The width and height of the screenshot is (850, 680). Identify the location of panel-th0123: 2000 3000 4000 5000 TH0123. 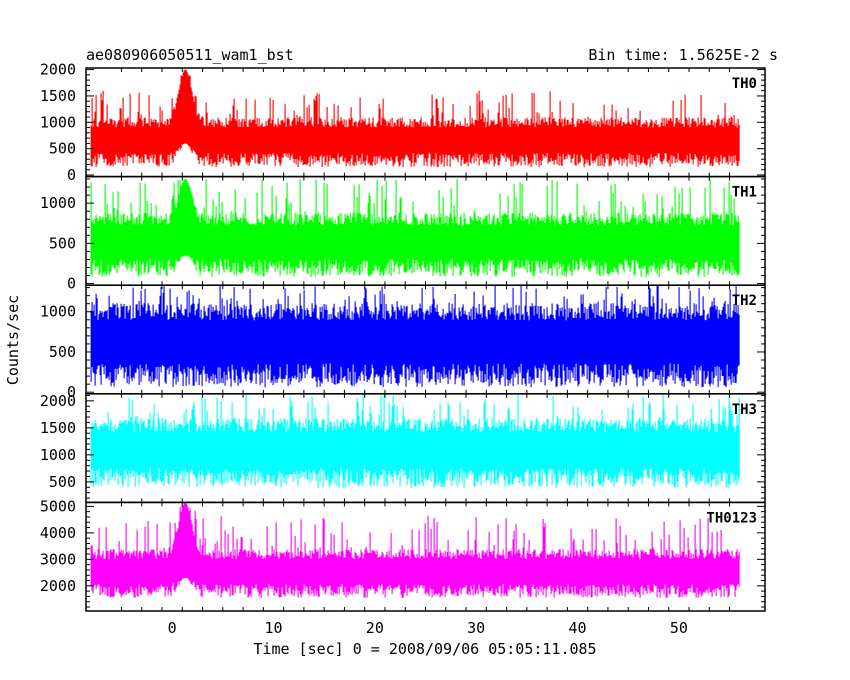
(403, 554).